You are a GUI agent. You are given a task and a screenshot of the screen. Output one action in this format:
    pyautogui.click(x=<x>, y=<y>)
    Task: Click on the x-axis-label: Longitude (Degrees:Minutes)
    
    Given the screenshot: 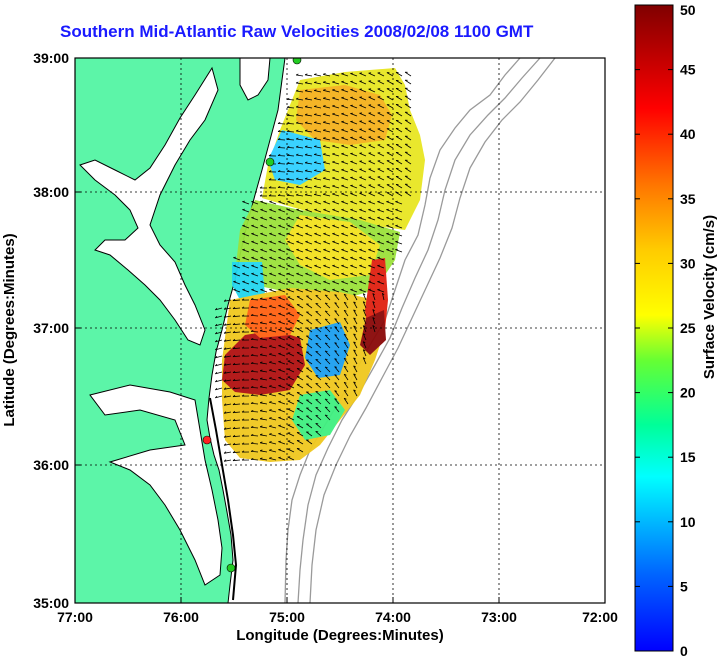 What is the action you would take?
    pyautogui.click(x=340, y=635)
    